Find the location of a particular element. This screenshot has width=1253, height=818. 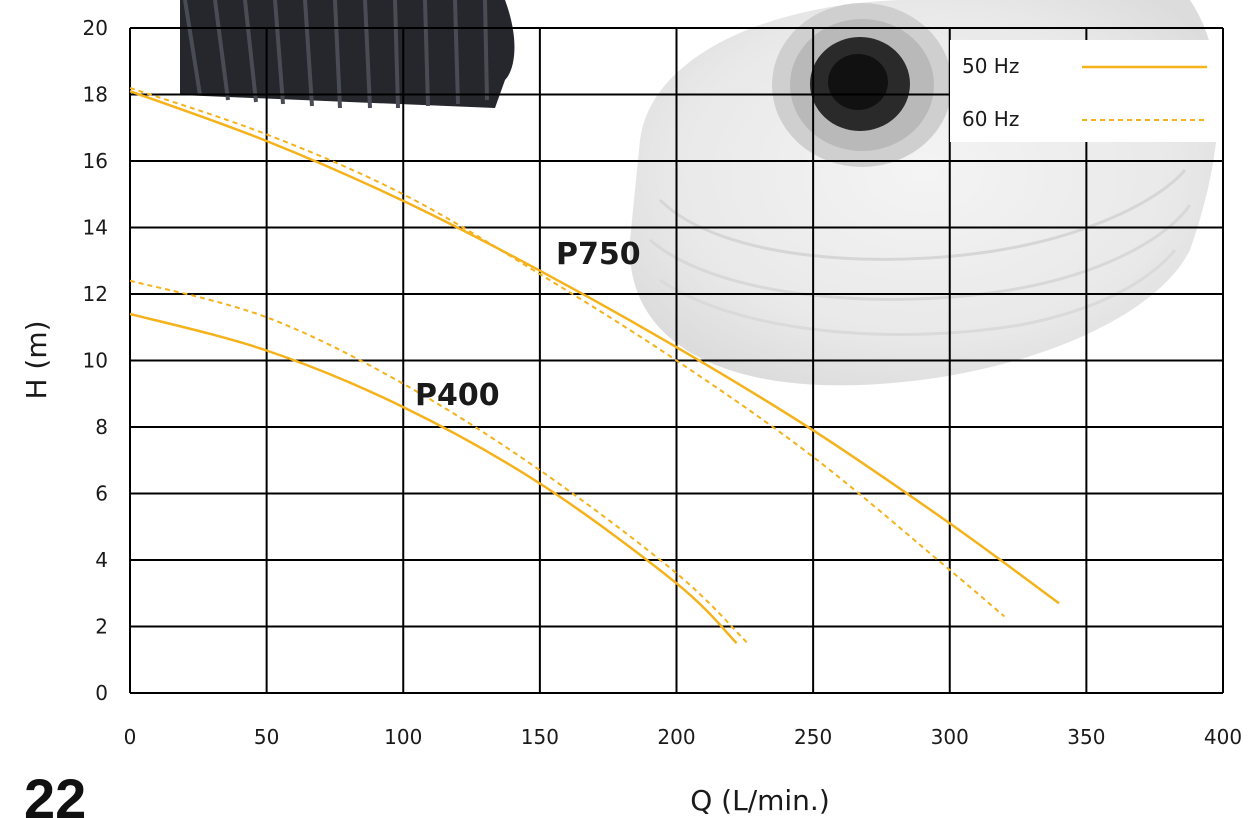

legend-label-50hz: 50 Hz is located at coordinates (990, 66).